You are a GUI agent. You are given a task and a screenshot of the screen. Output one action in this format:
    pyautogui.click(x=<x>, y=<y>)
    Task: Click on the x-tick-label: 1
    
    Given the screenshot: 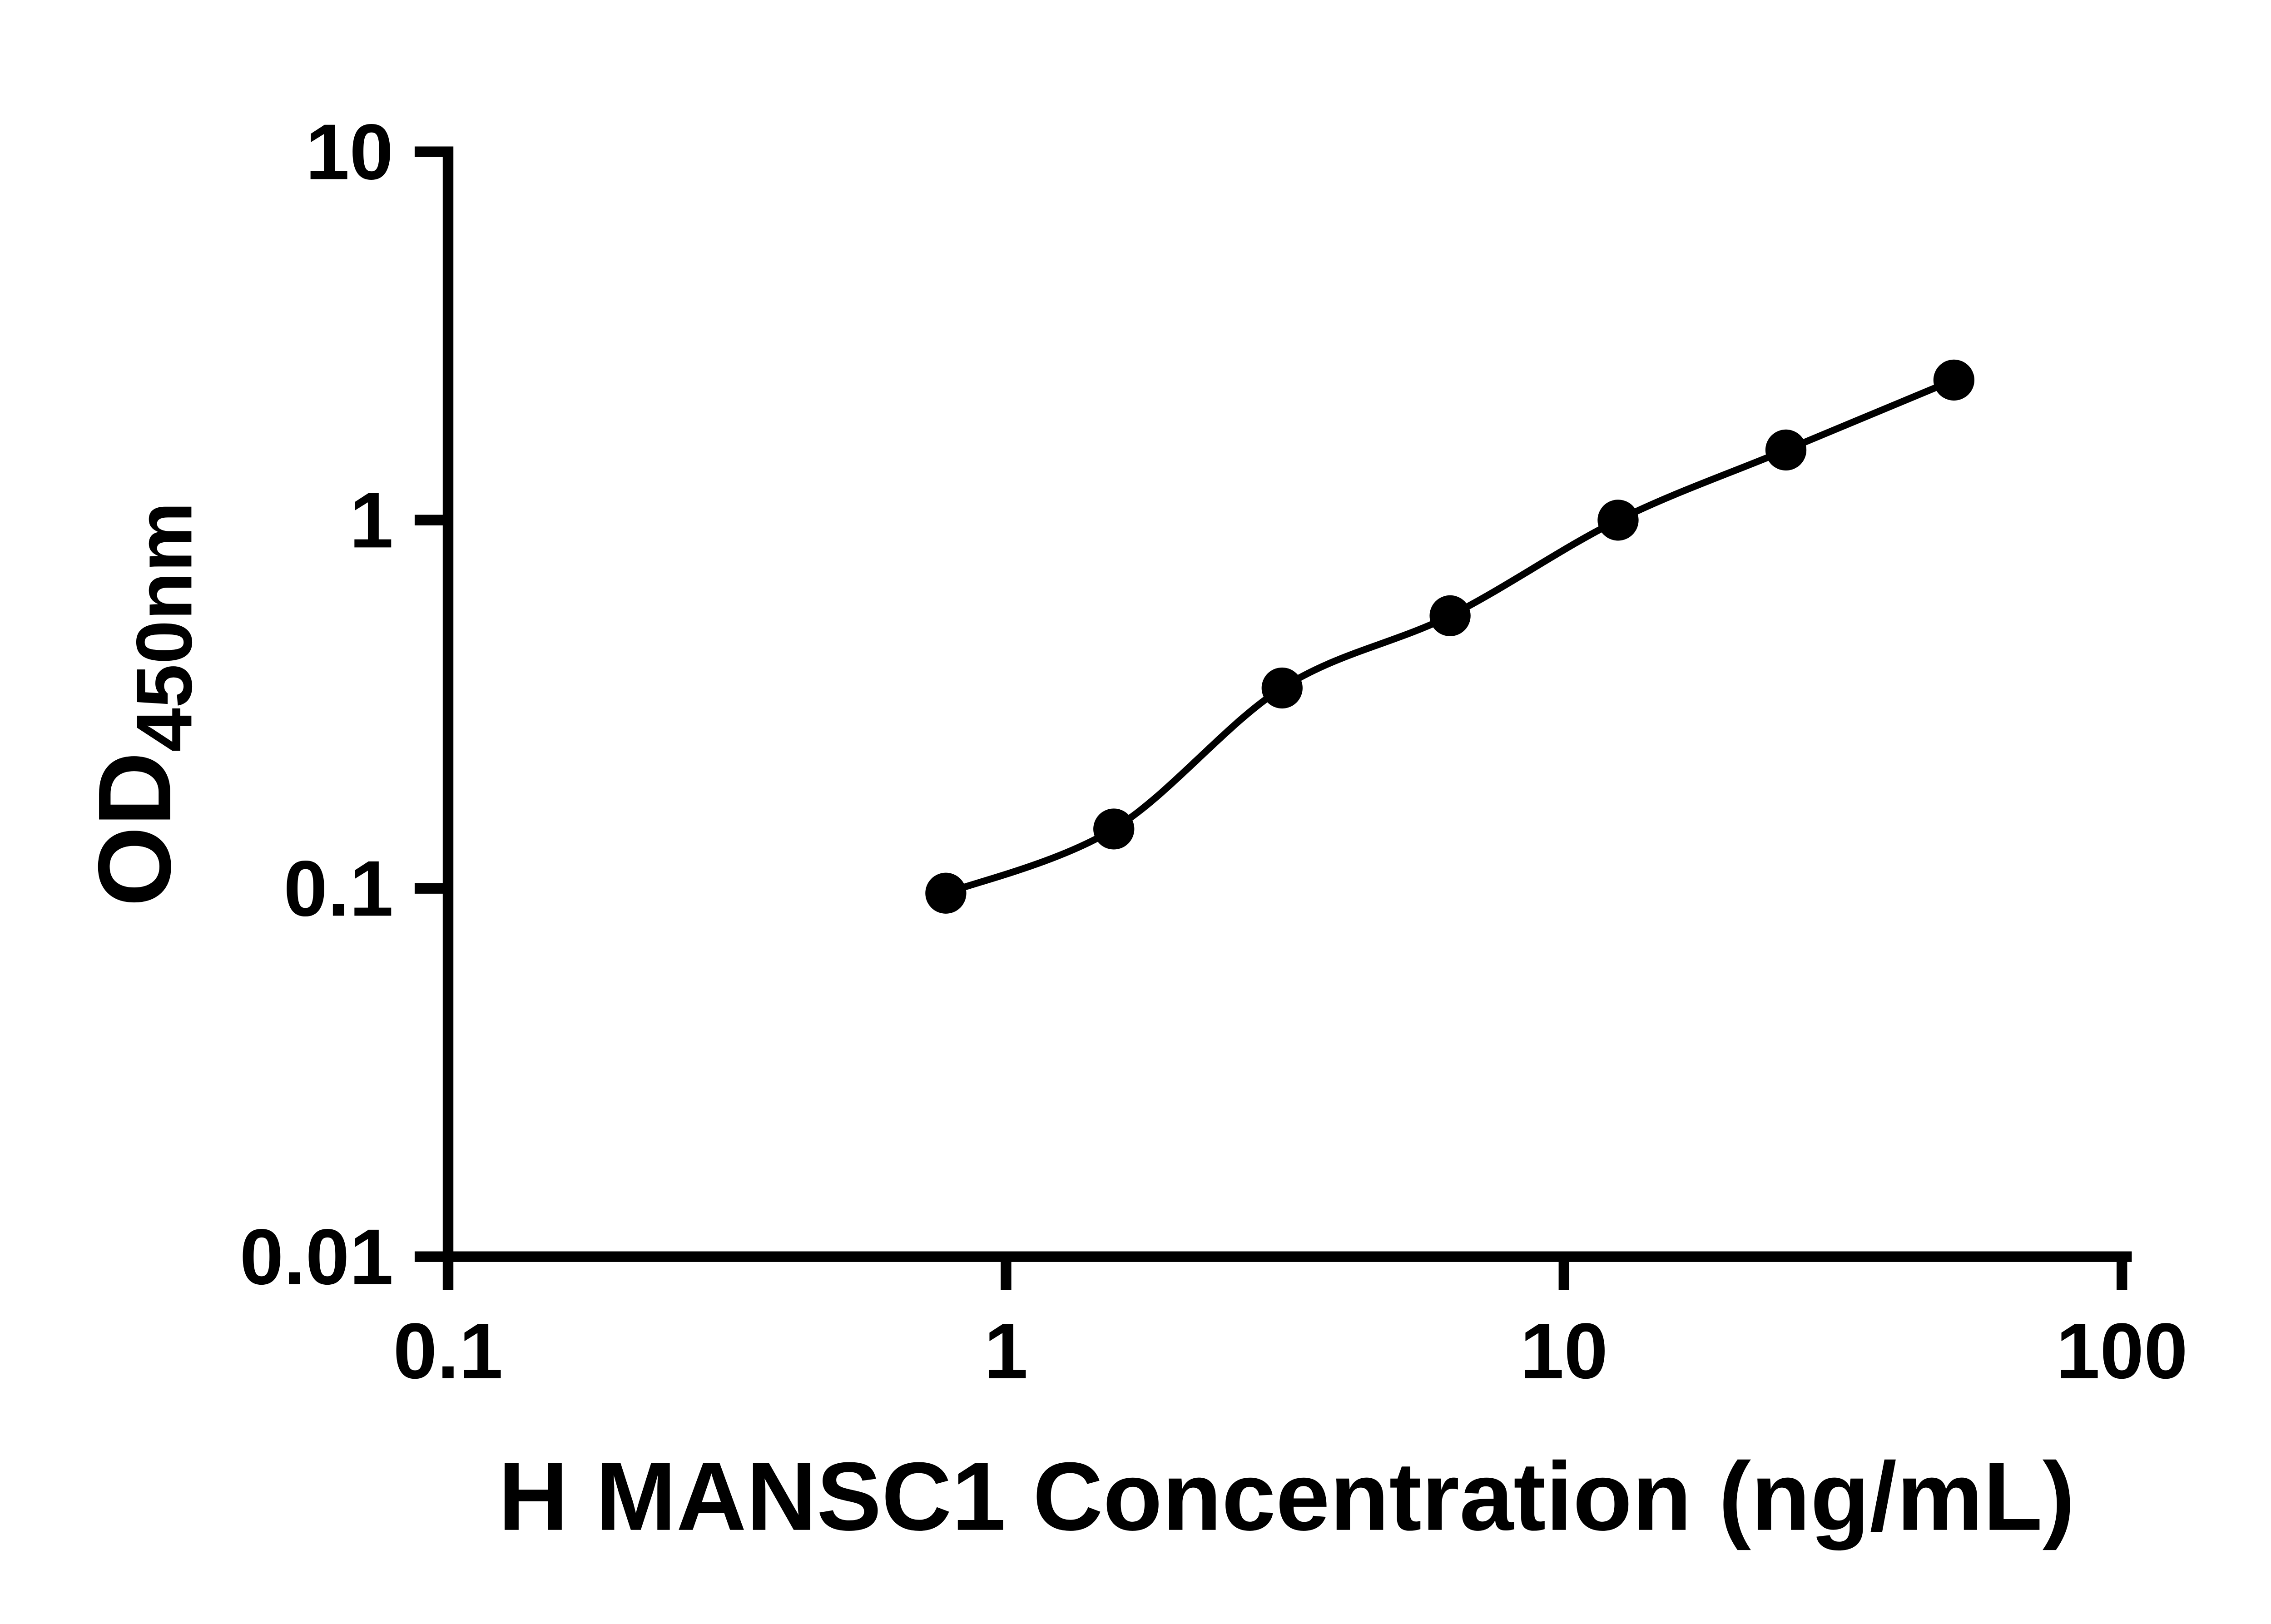 What is the action you would take?
    pyautogui.click(x=1006, y=1351)
    